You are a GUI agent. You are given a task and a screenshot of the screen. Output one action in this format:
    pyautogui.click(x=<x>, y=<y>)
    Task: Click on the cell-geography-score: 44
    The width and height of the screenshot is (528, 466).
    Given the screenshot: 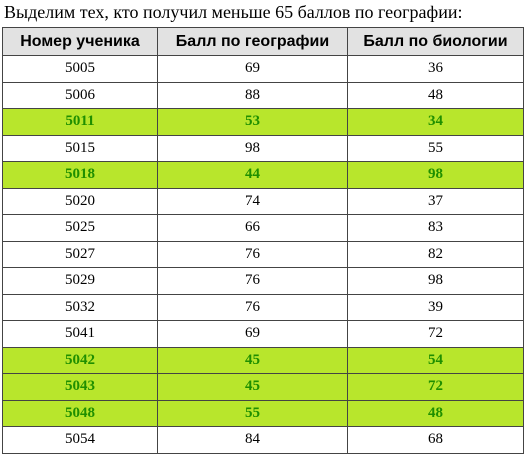 What is the action you would take?
    pyautogui.click(x=252, y=175)
    